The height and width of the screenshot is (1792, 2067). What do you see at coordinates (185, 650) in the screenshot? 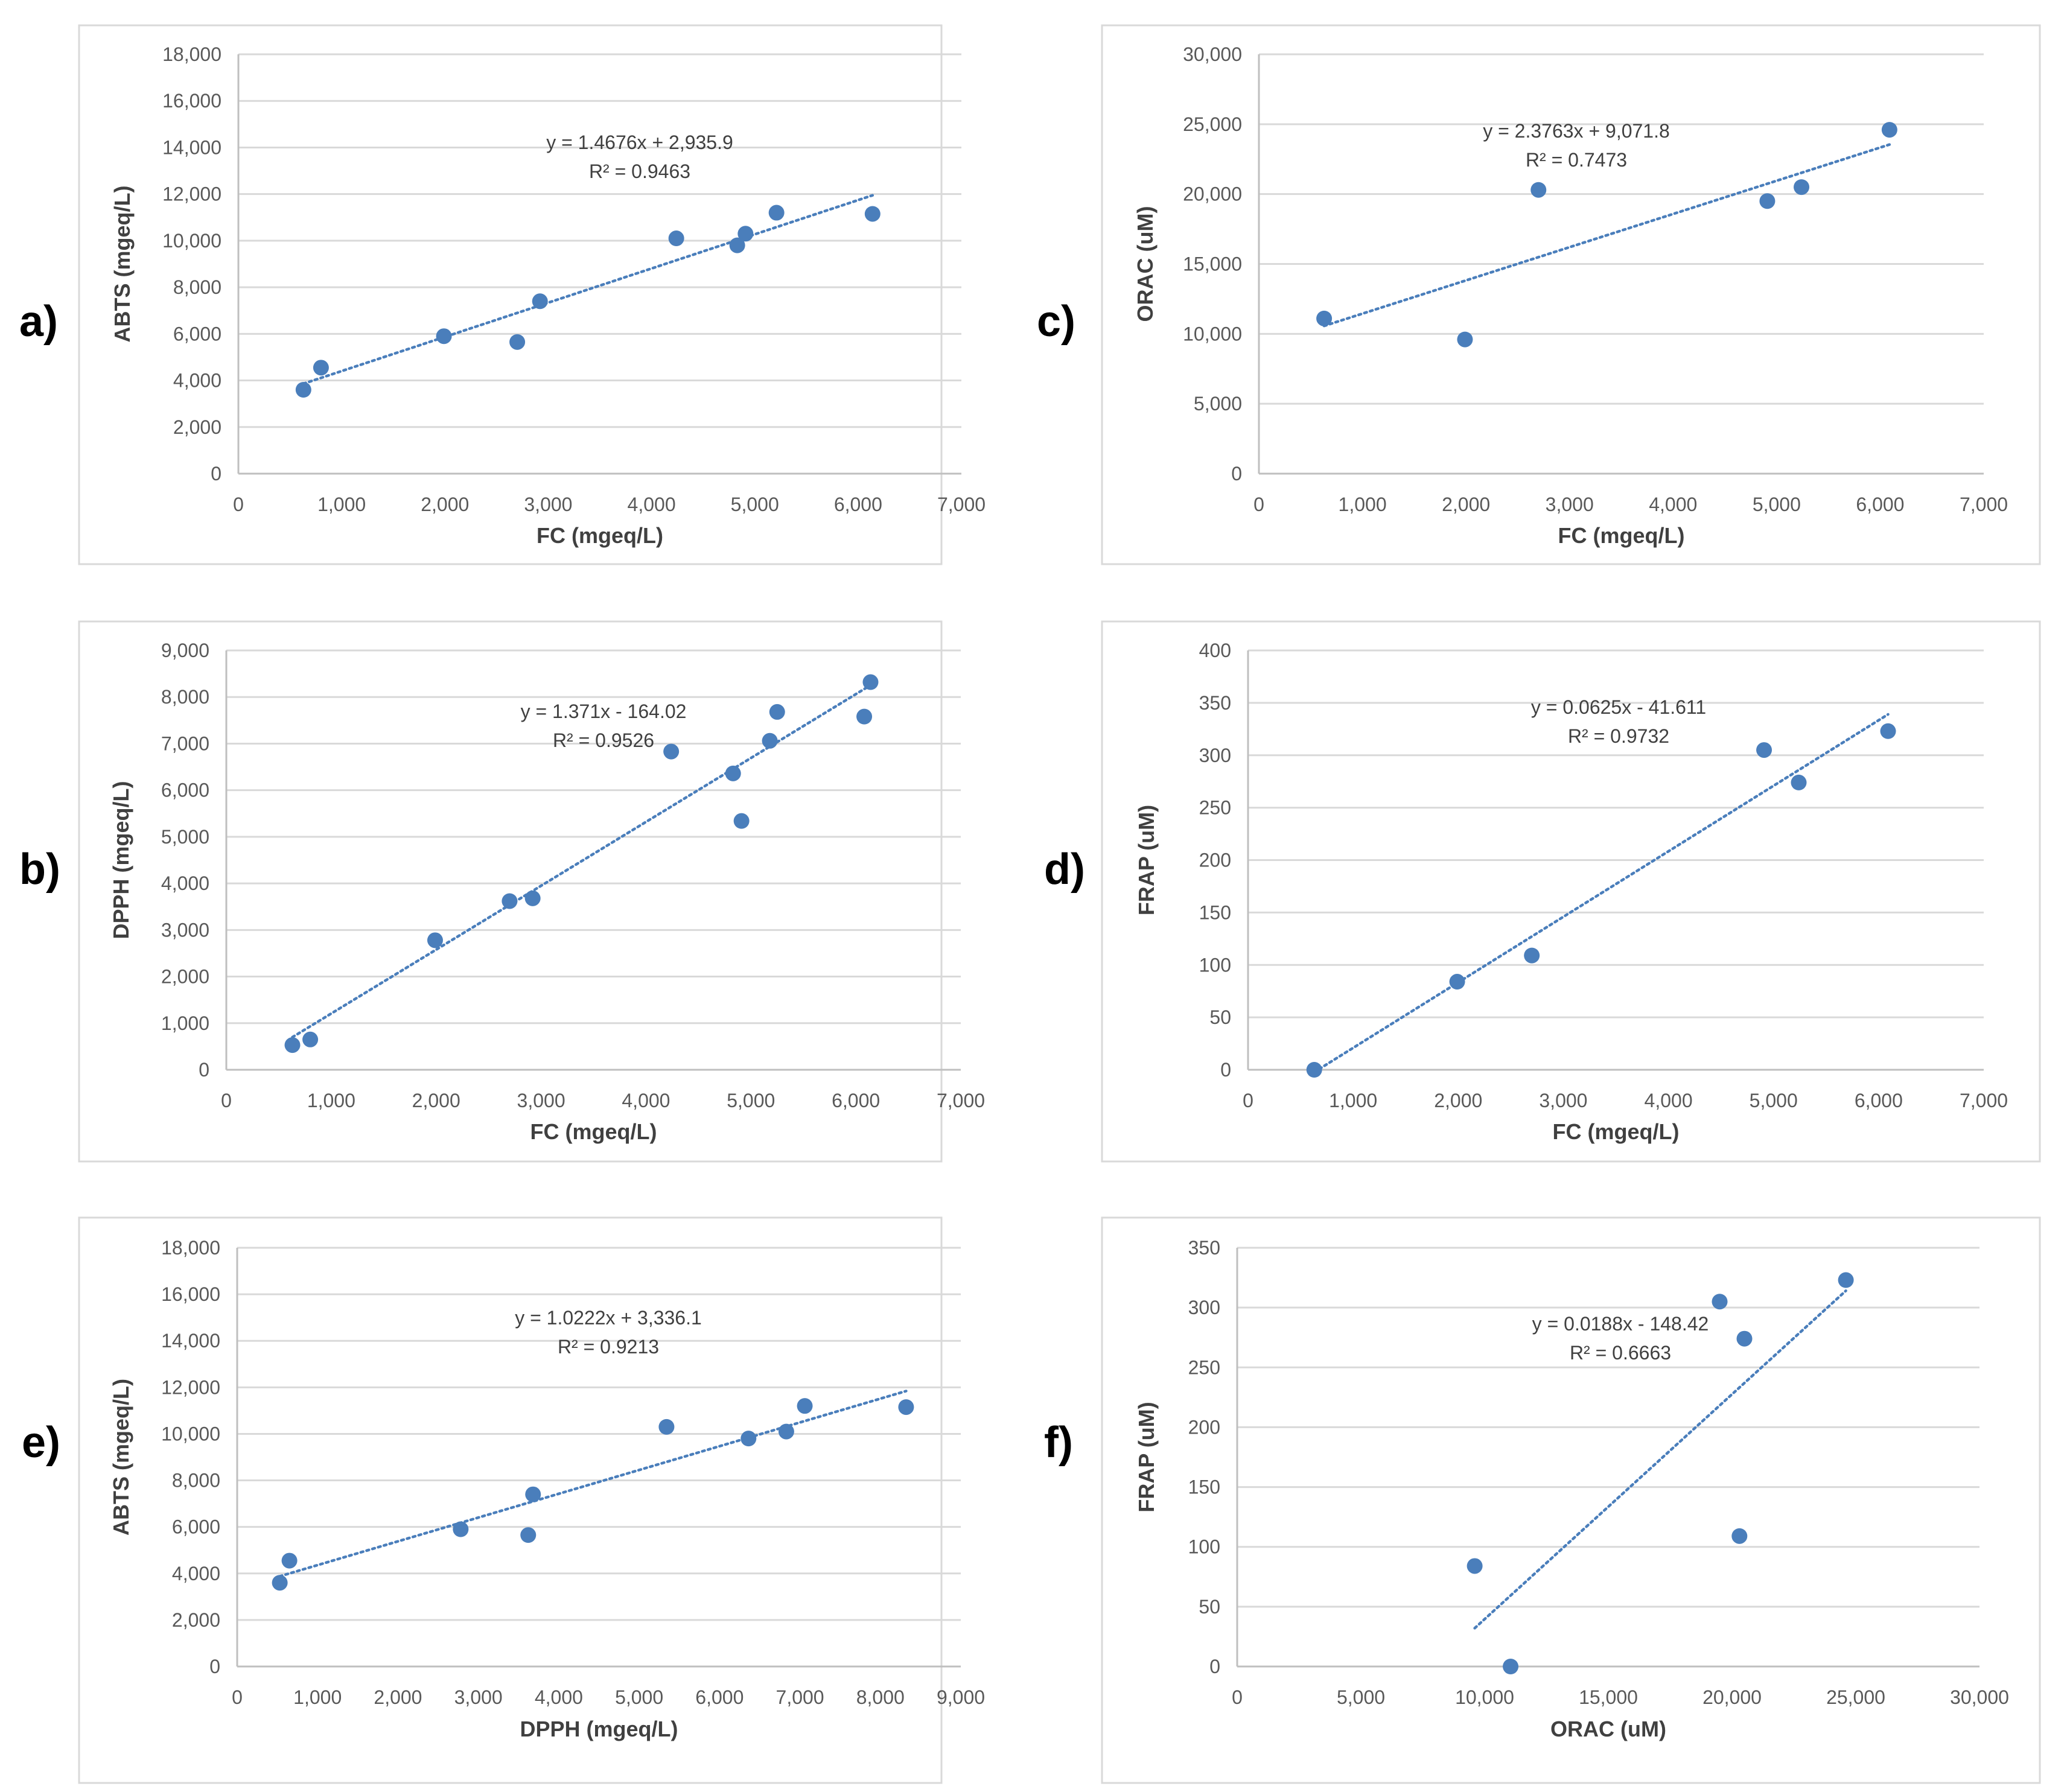
I see `y-tick-label: 9,000` at bounding box center [185, 650].